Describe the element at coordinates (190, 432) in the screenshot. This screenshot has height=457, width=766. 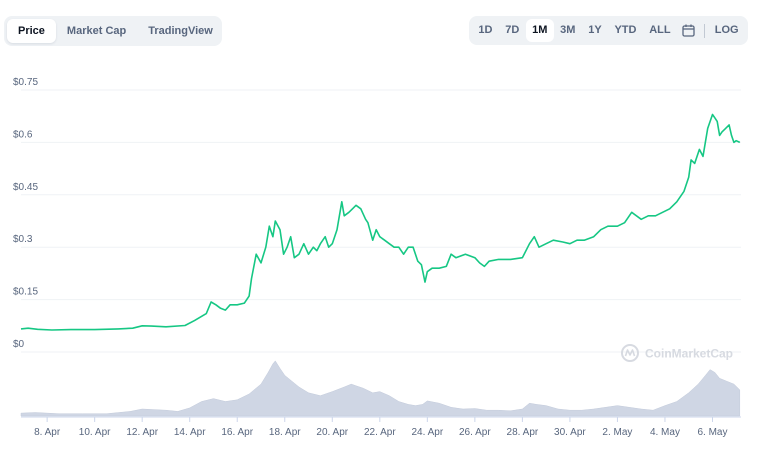
I see `x-tick-label: 14. Apr` at that location.